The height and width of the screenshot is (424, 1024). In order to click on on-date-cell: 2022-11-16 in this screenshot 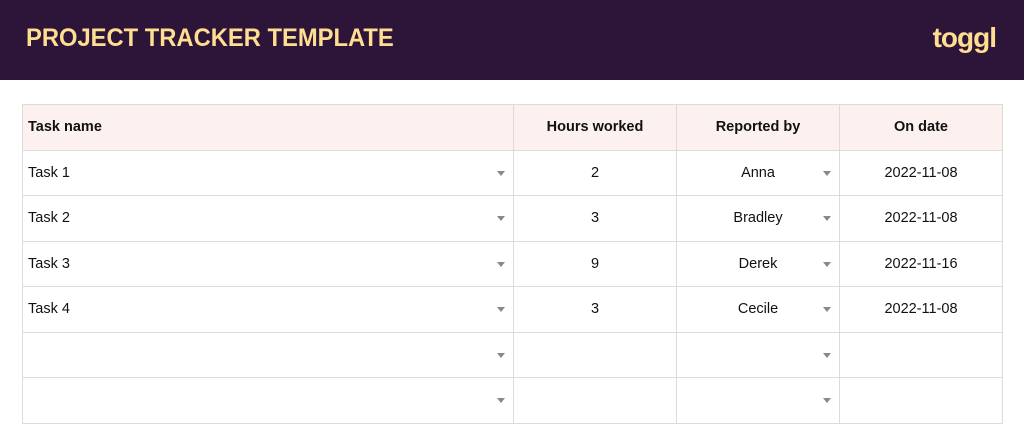, I will do `click(921, 263)`.